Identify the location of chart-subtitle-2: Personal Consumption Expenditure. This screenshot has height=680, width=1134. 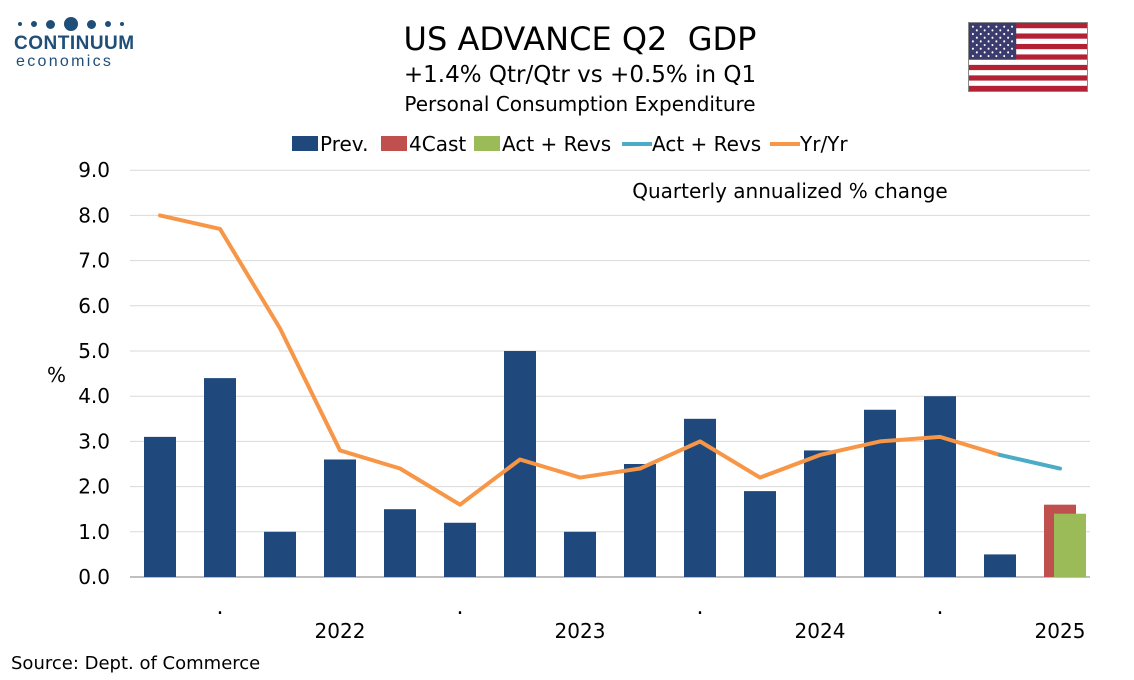
(580, 104).